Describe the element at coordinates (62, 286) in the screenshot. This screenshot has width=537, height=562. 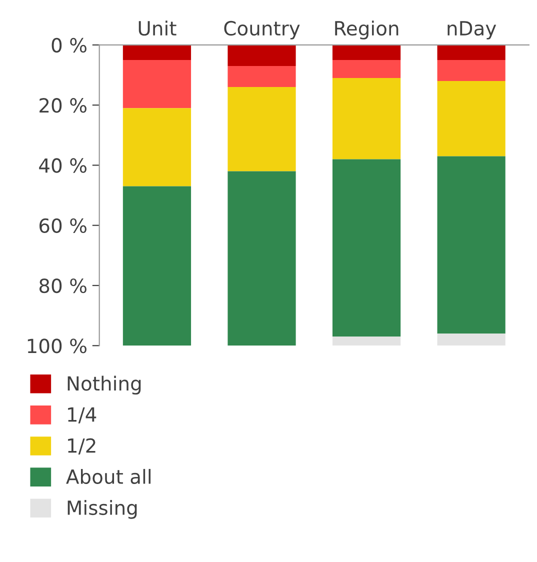
I see `y-tick-label: 80 %` at that location.